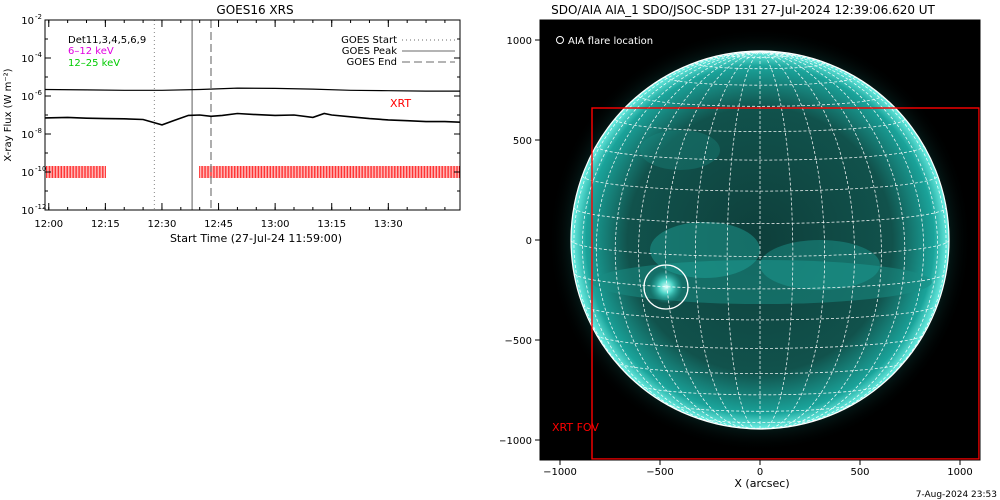 This screenshot has width=1000, height=500. I want to click on goes-series-group, so click(252, 106).